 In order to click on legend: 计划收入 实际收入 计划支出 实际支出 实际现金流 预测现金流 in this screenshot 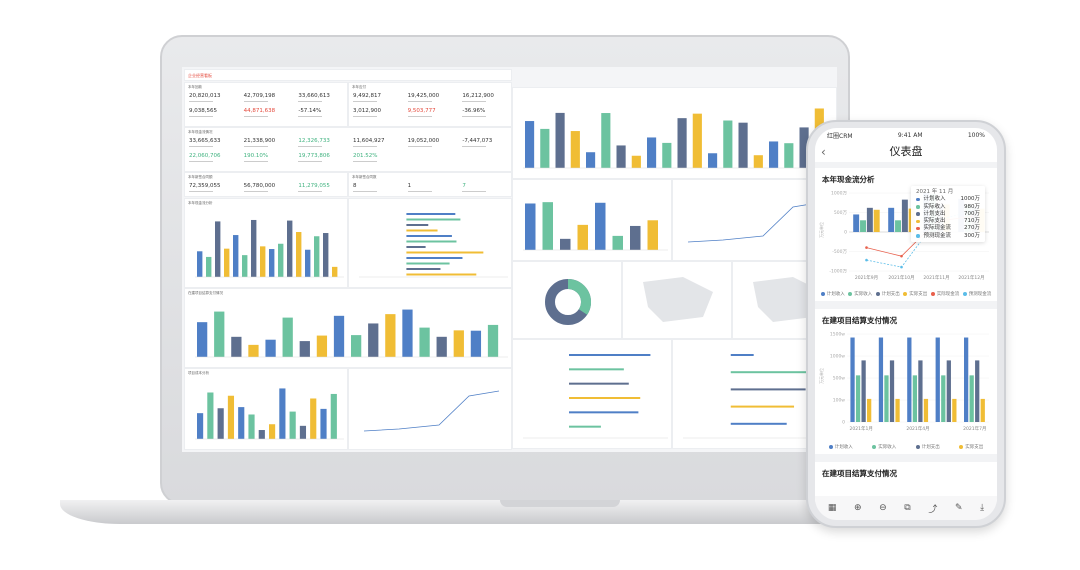, I will do `click(906, 294)`.